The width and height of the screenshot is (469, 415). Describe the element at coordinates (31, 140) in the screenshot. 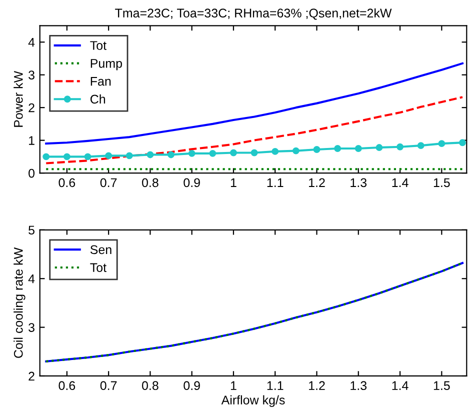

I see `y-tick-label: 1` at that location.